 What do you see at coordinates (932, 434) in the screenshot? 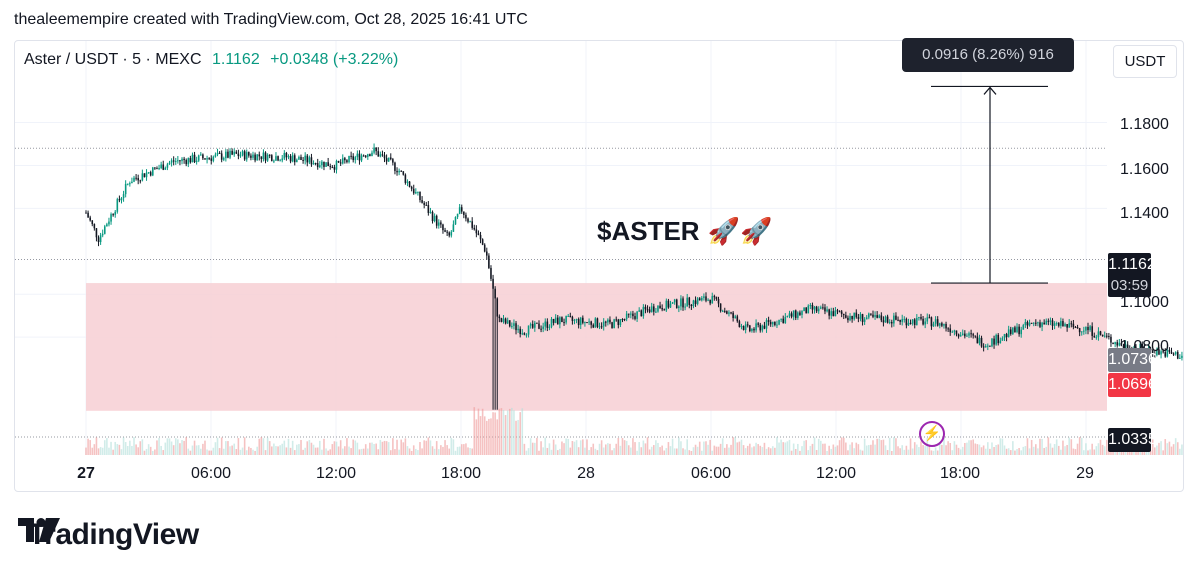
I see `lightning-icon: ⚡` at bounding box center [932, 434].